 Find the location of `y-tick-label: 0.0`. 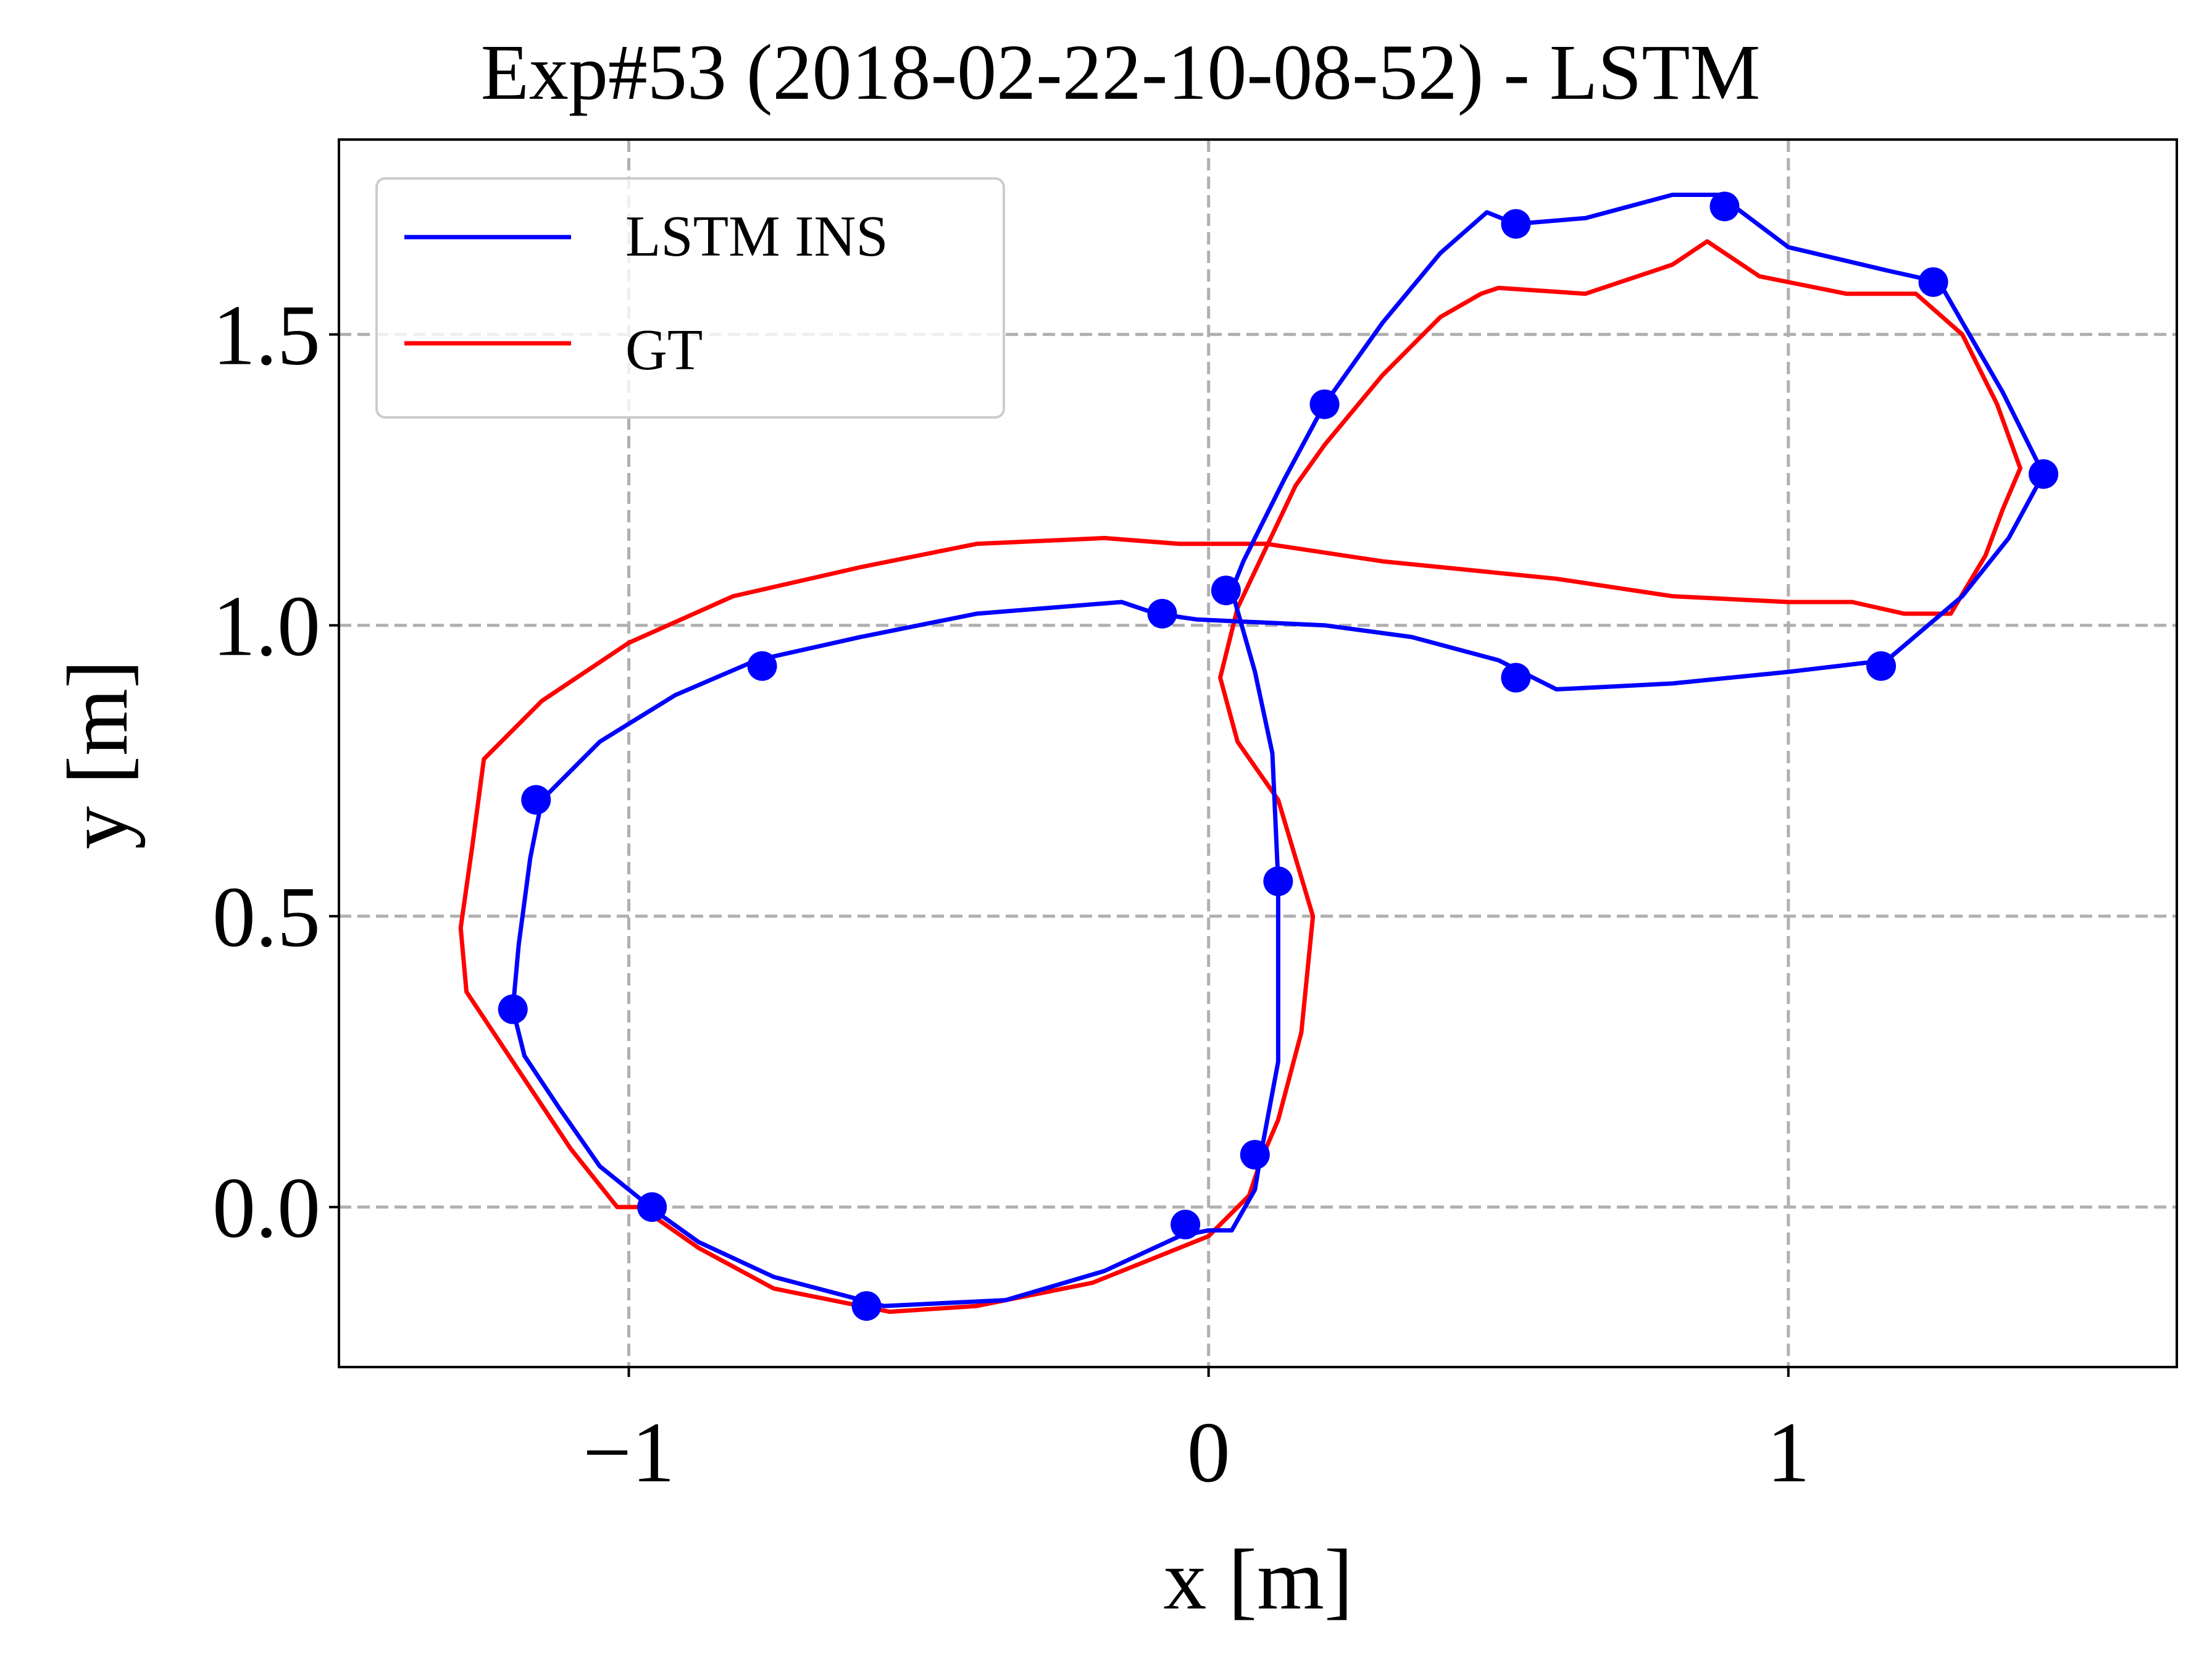

y-tick-label: 0.0 is located at coordinates (266, 1208).